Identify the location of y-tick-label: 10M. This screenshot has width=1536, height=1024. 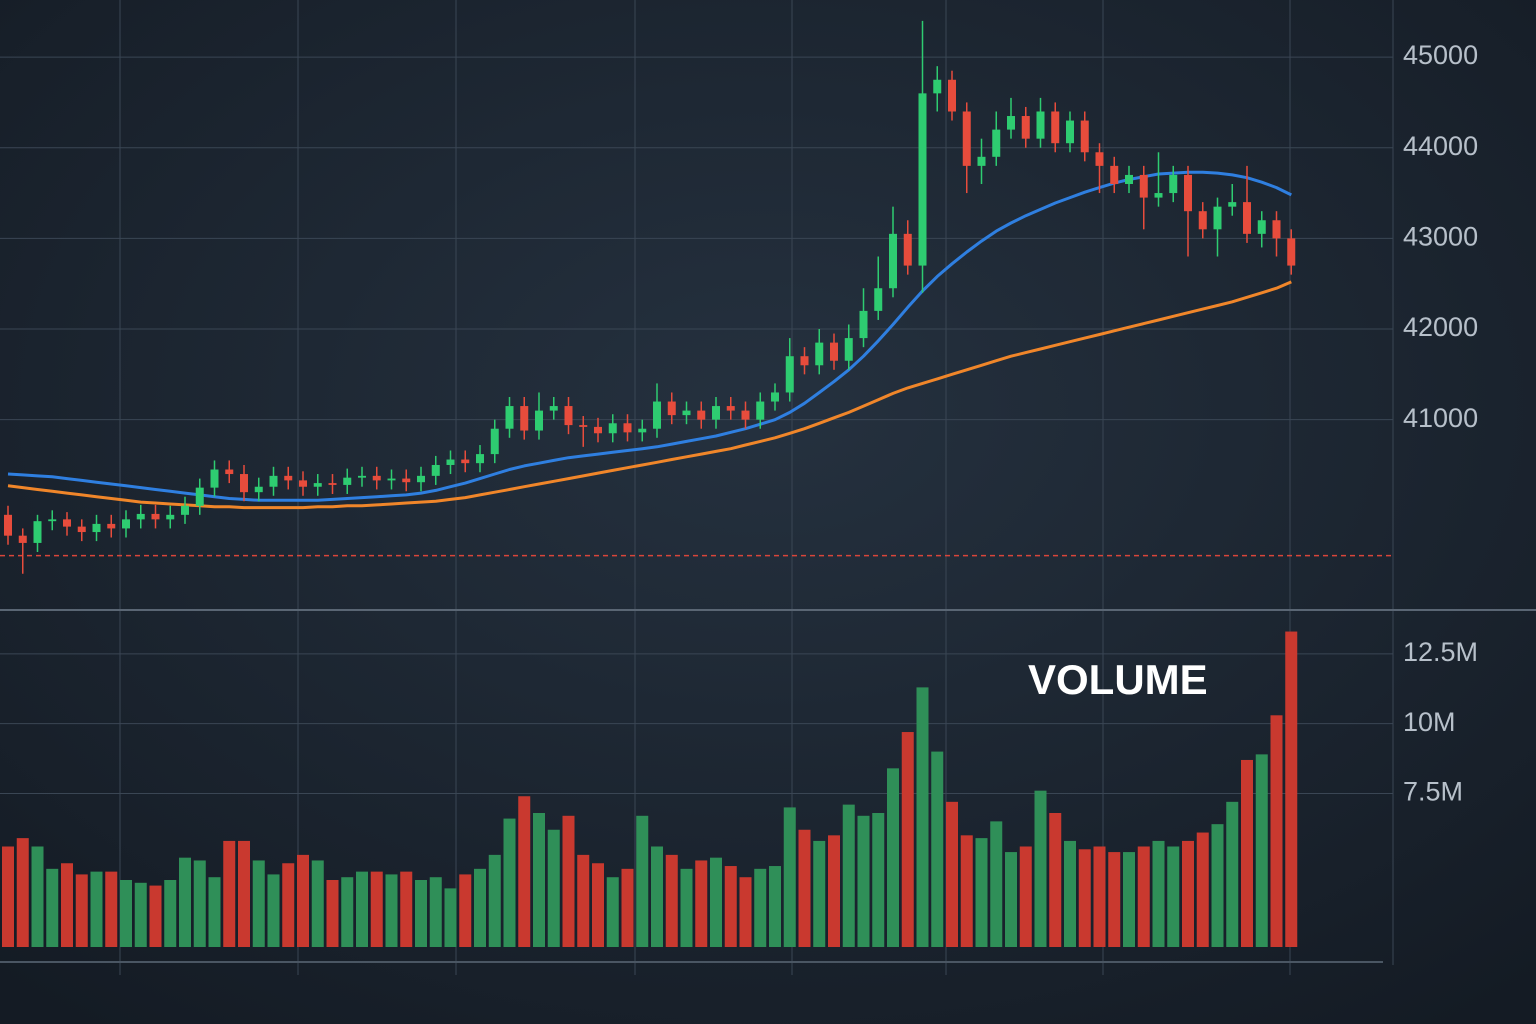
(1429, 722).